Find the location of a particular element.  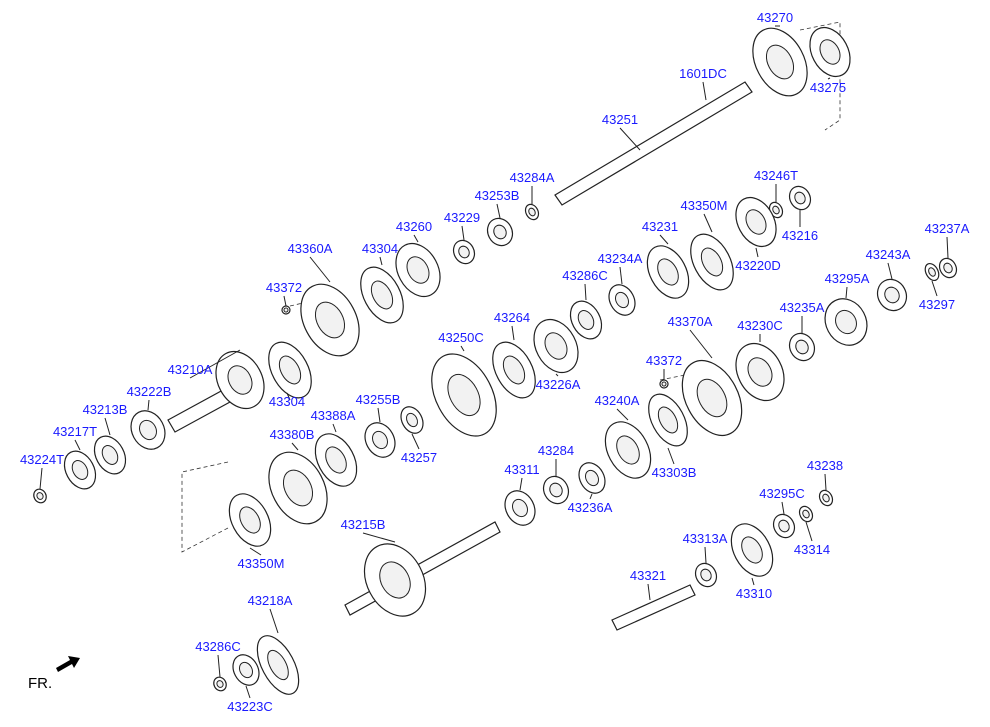

part-label: 43264 is located at coordinates (512, 317).